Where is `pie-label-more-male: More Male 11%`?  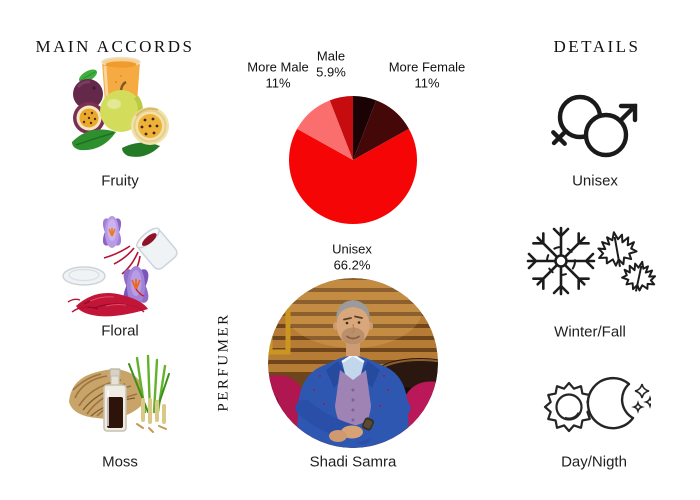
pie-label-more-male: More Male 11% is located at coordinates (278, 75).